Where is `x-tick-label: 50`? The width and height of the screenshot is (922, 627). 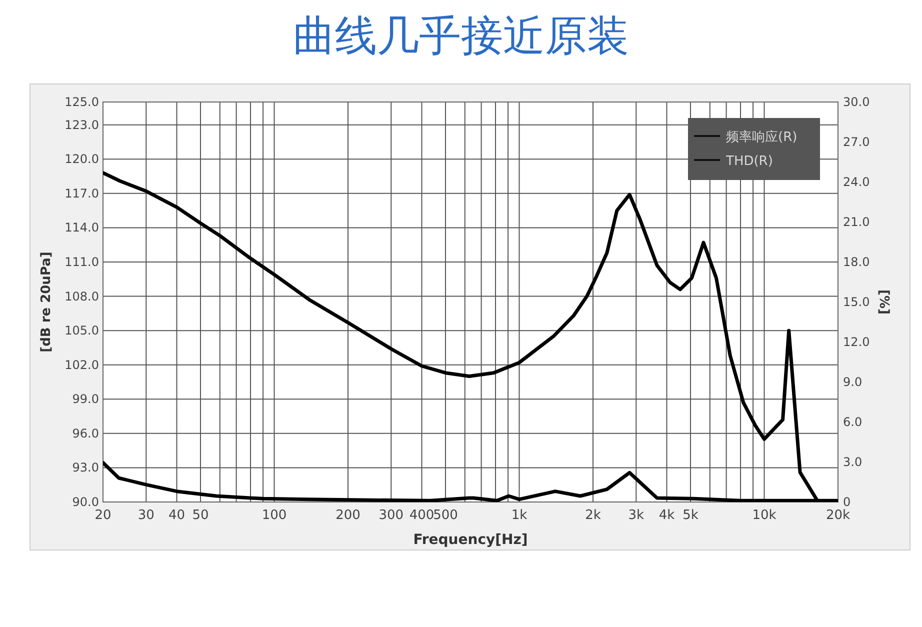 x-tick-label: 50 is located at coordinates (200, 515).